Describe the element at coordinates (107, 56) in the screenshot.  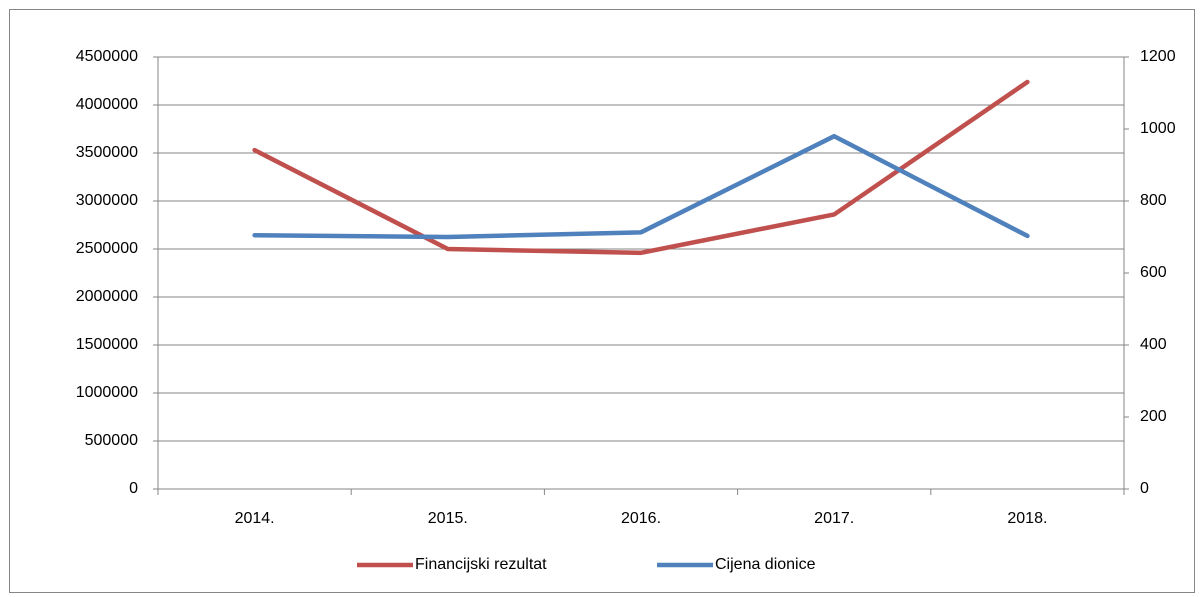
I see `y-tick-label: 4500000` at that location.